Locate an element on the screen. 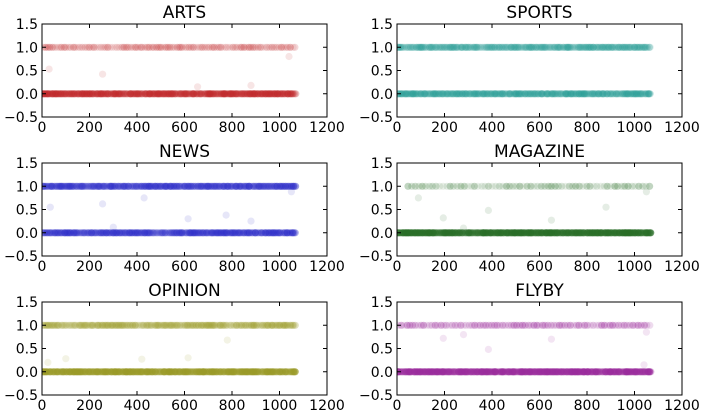 The width and height of the screenshot is (704, 416). y-tick-label: 0.0 is located at coordinates (27, 234).